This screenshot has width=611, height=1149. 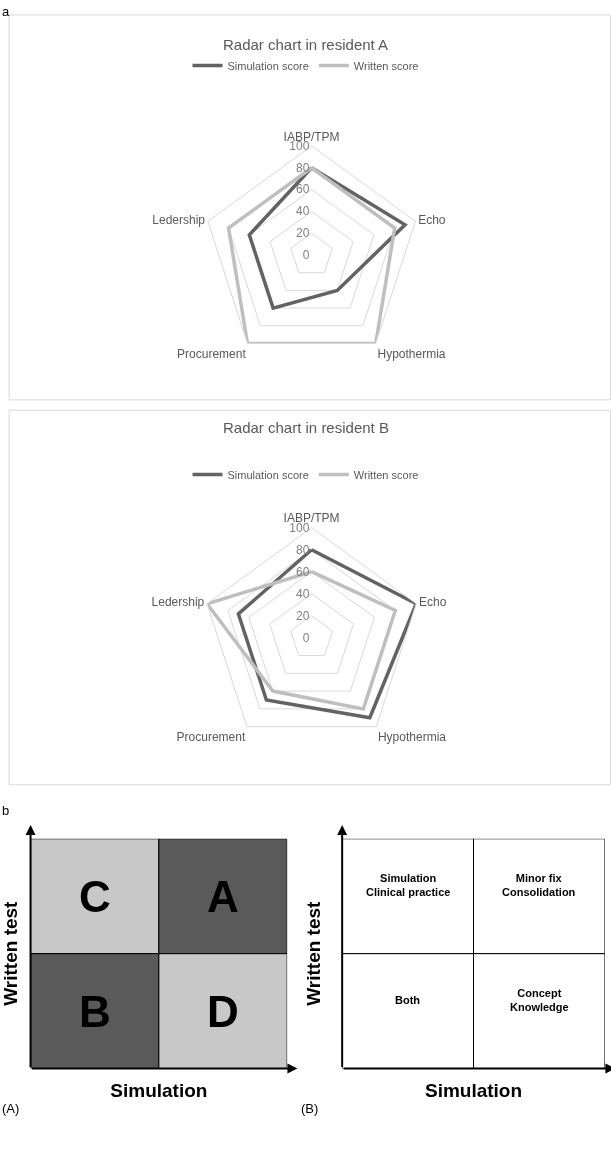 What do you see at coordinates (6, 11) in the screenshot?
I see `text: a` at bounding box center [6, 11].